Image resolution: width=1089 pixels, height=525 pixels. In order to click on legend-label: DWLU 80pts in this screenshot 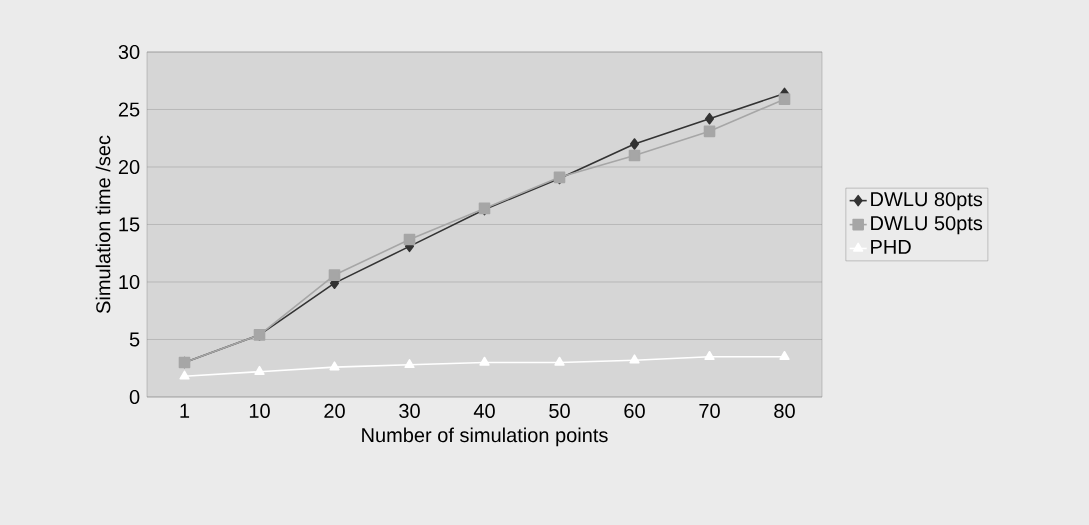, I will do `click(927, 201)`.